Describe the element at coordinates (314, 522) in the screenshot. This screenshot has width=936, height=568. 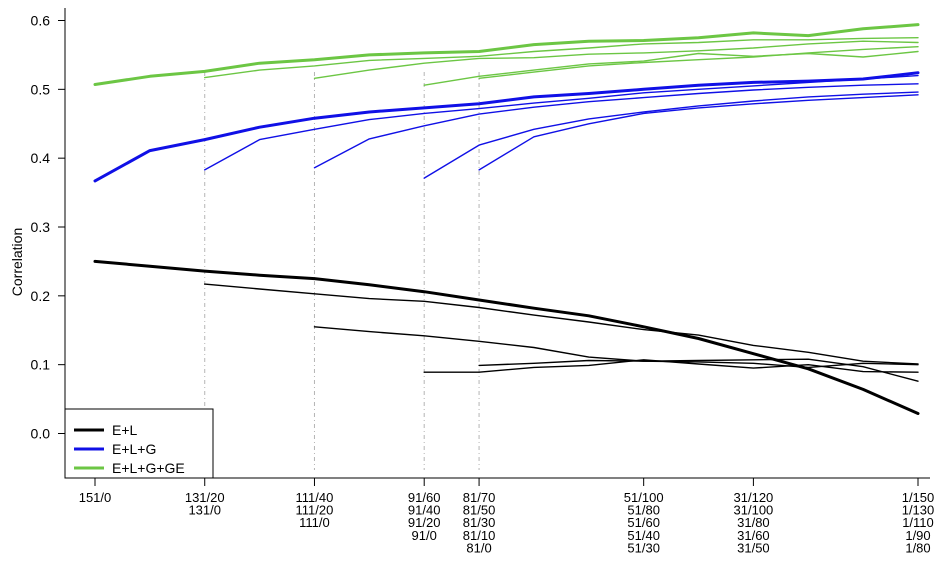
I see `x-tick-label: 111/0` at that location.